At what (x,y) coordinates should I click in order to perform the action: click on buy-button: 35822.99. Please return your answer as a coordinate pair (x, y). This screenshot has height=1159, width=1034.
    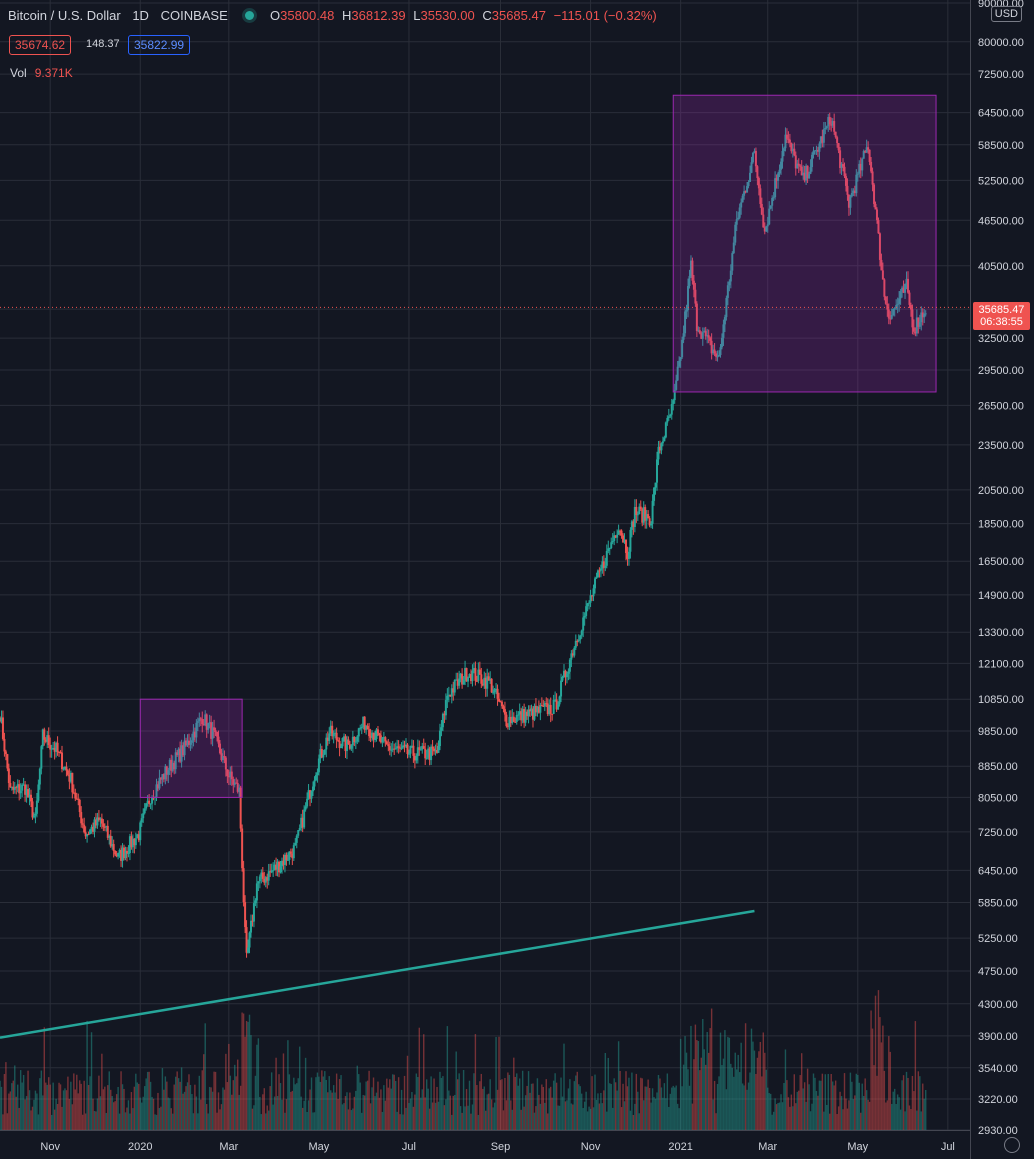
    Looking at the image, I should click on (159, 45).